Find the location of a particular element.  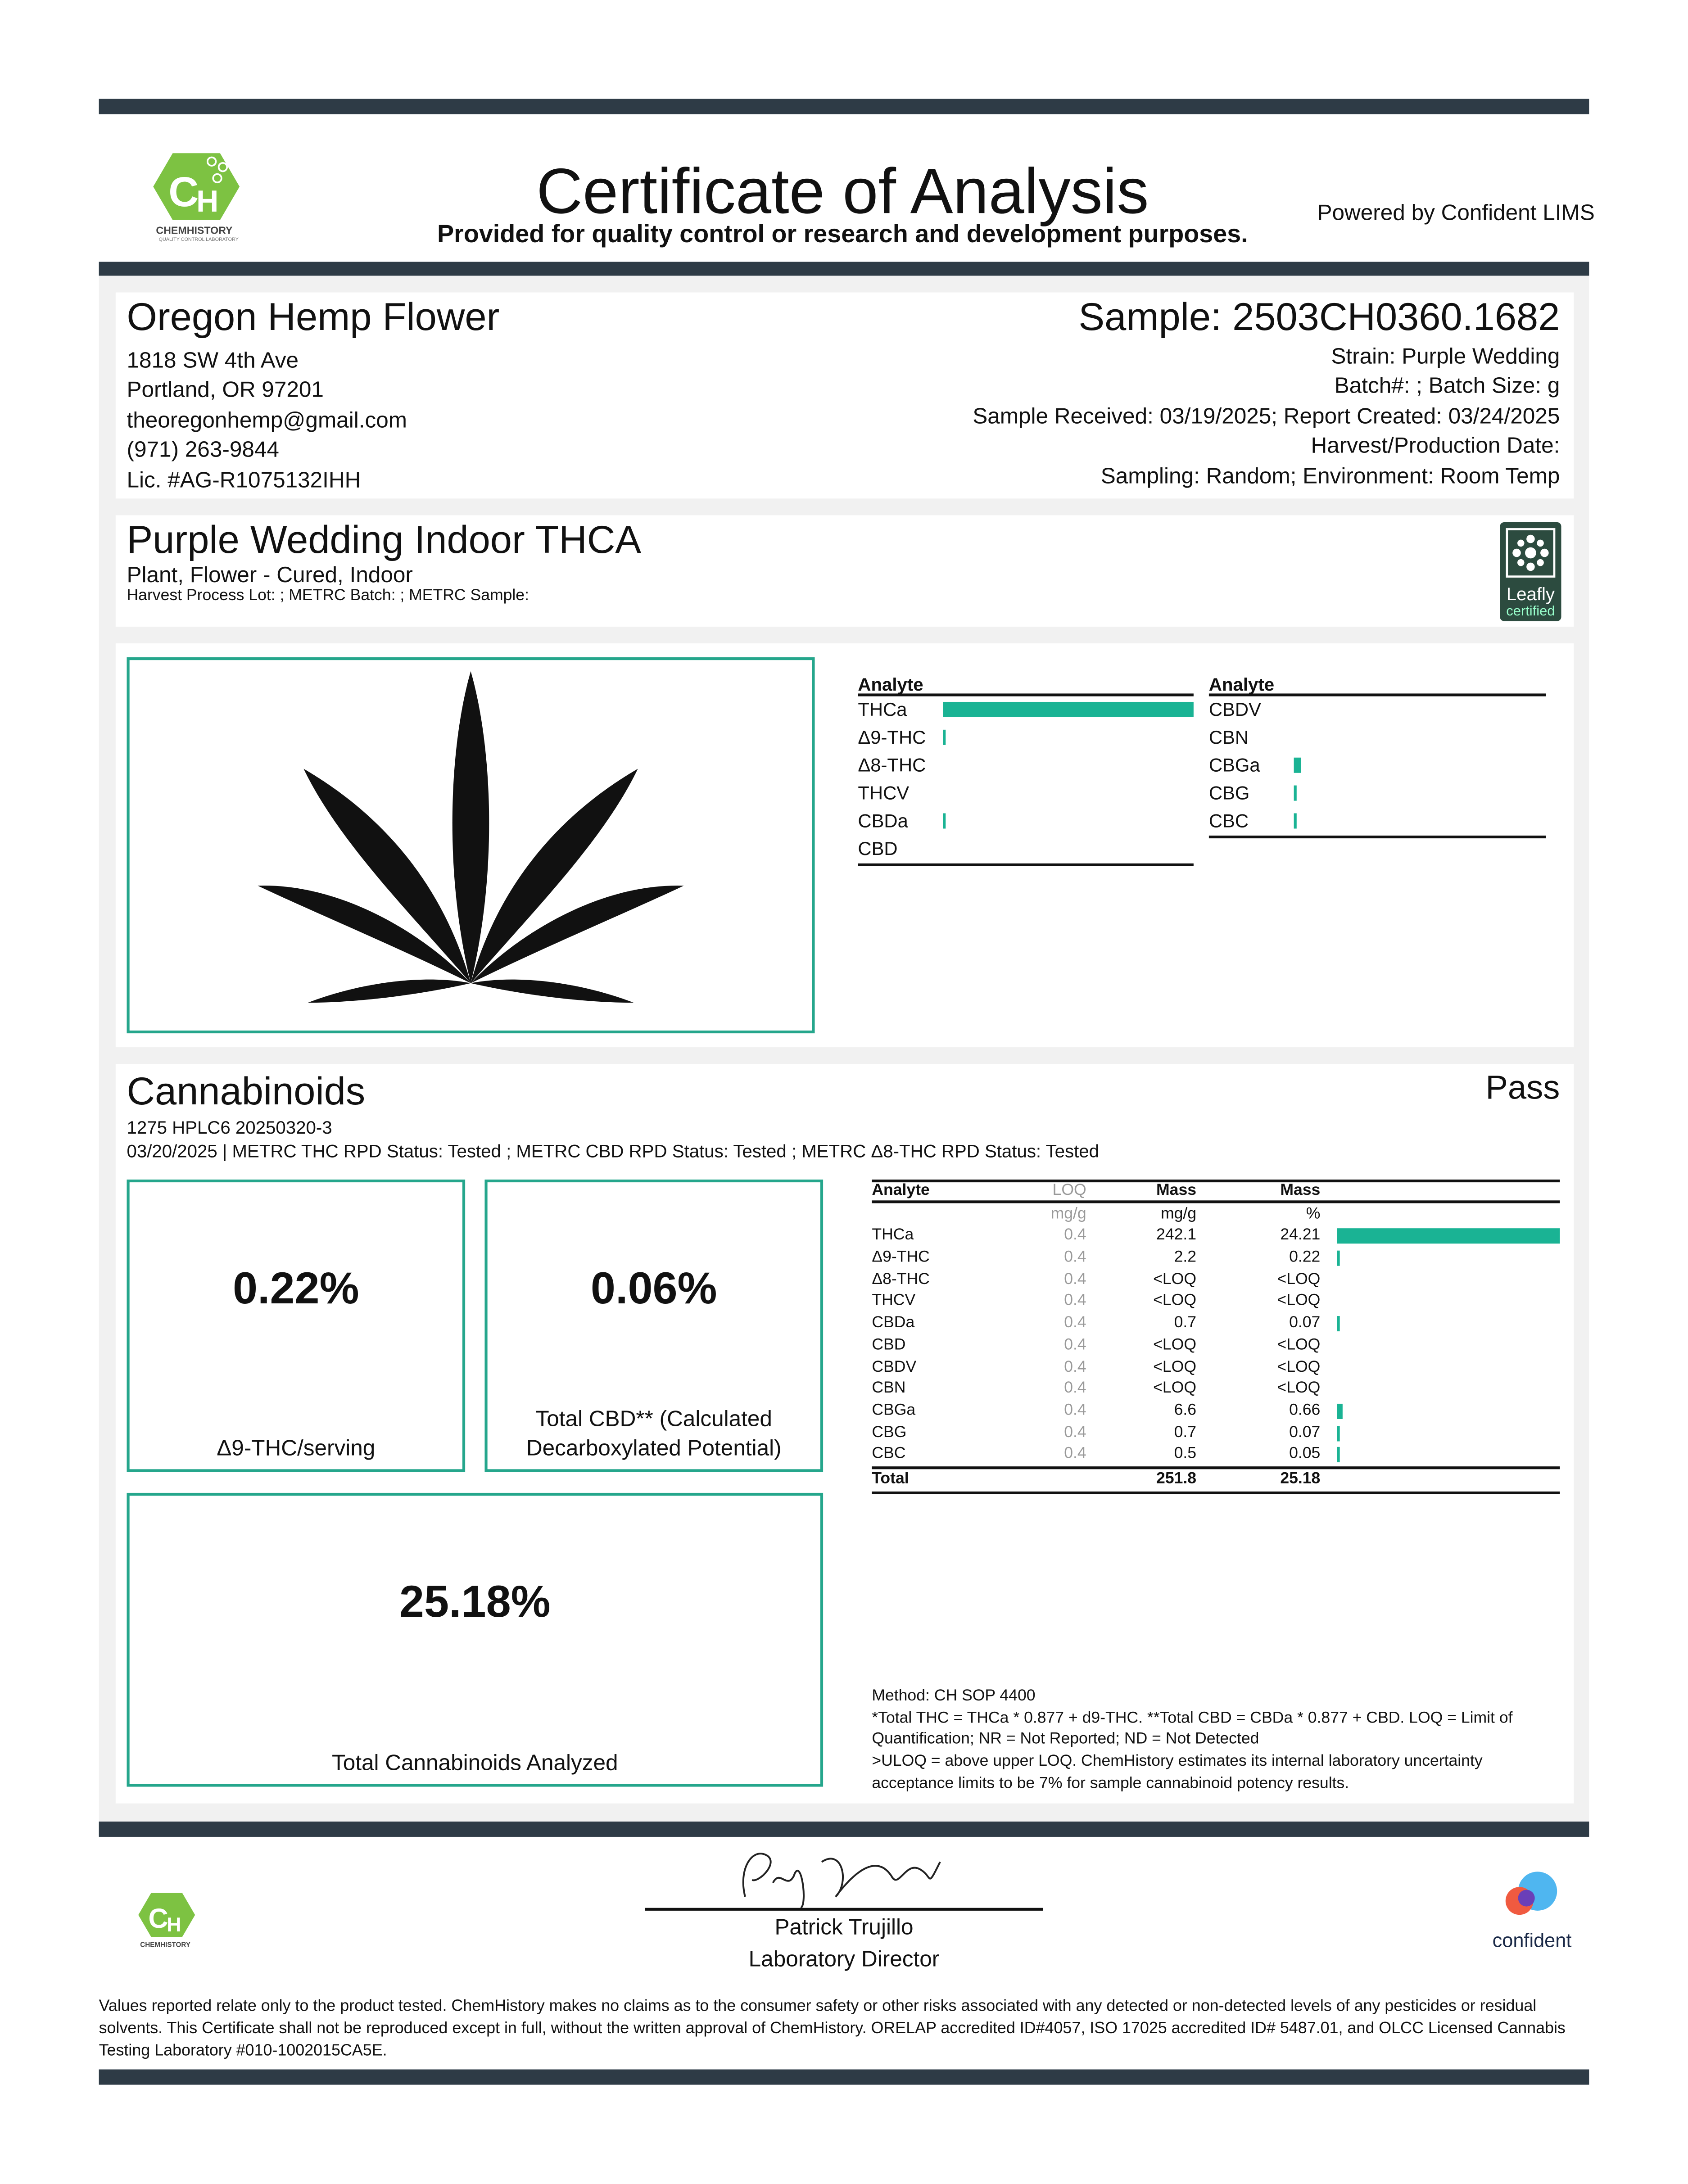

powered-by: Powered by Confident LIMS is located at coordinates (1456, 214).